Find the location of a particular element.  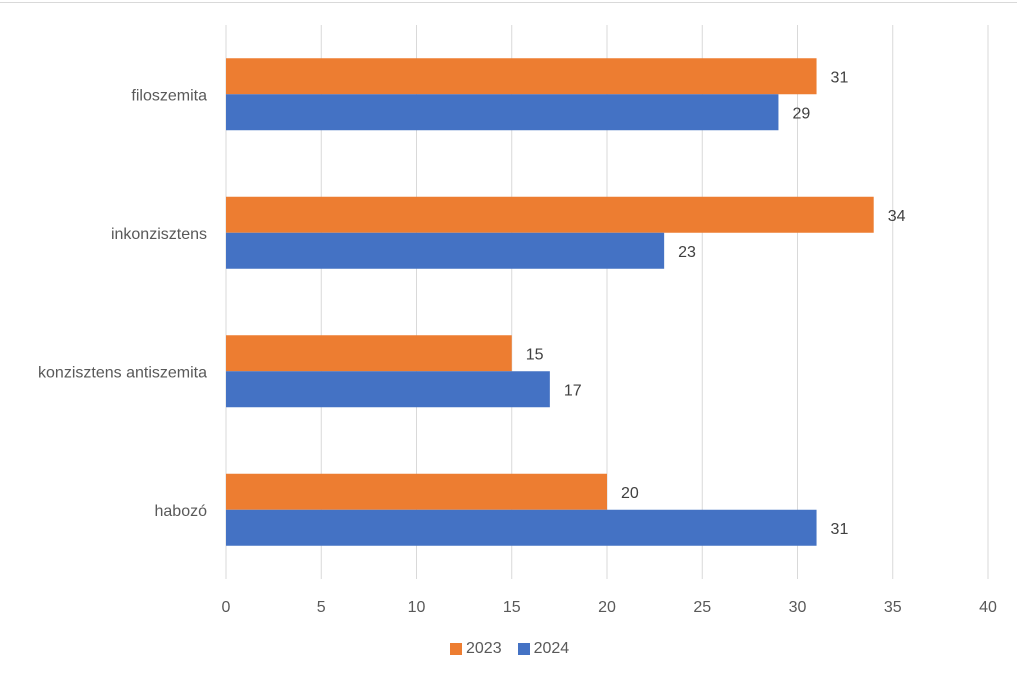

category-label: habozó is located at coordinates (181, 511).